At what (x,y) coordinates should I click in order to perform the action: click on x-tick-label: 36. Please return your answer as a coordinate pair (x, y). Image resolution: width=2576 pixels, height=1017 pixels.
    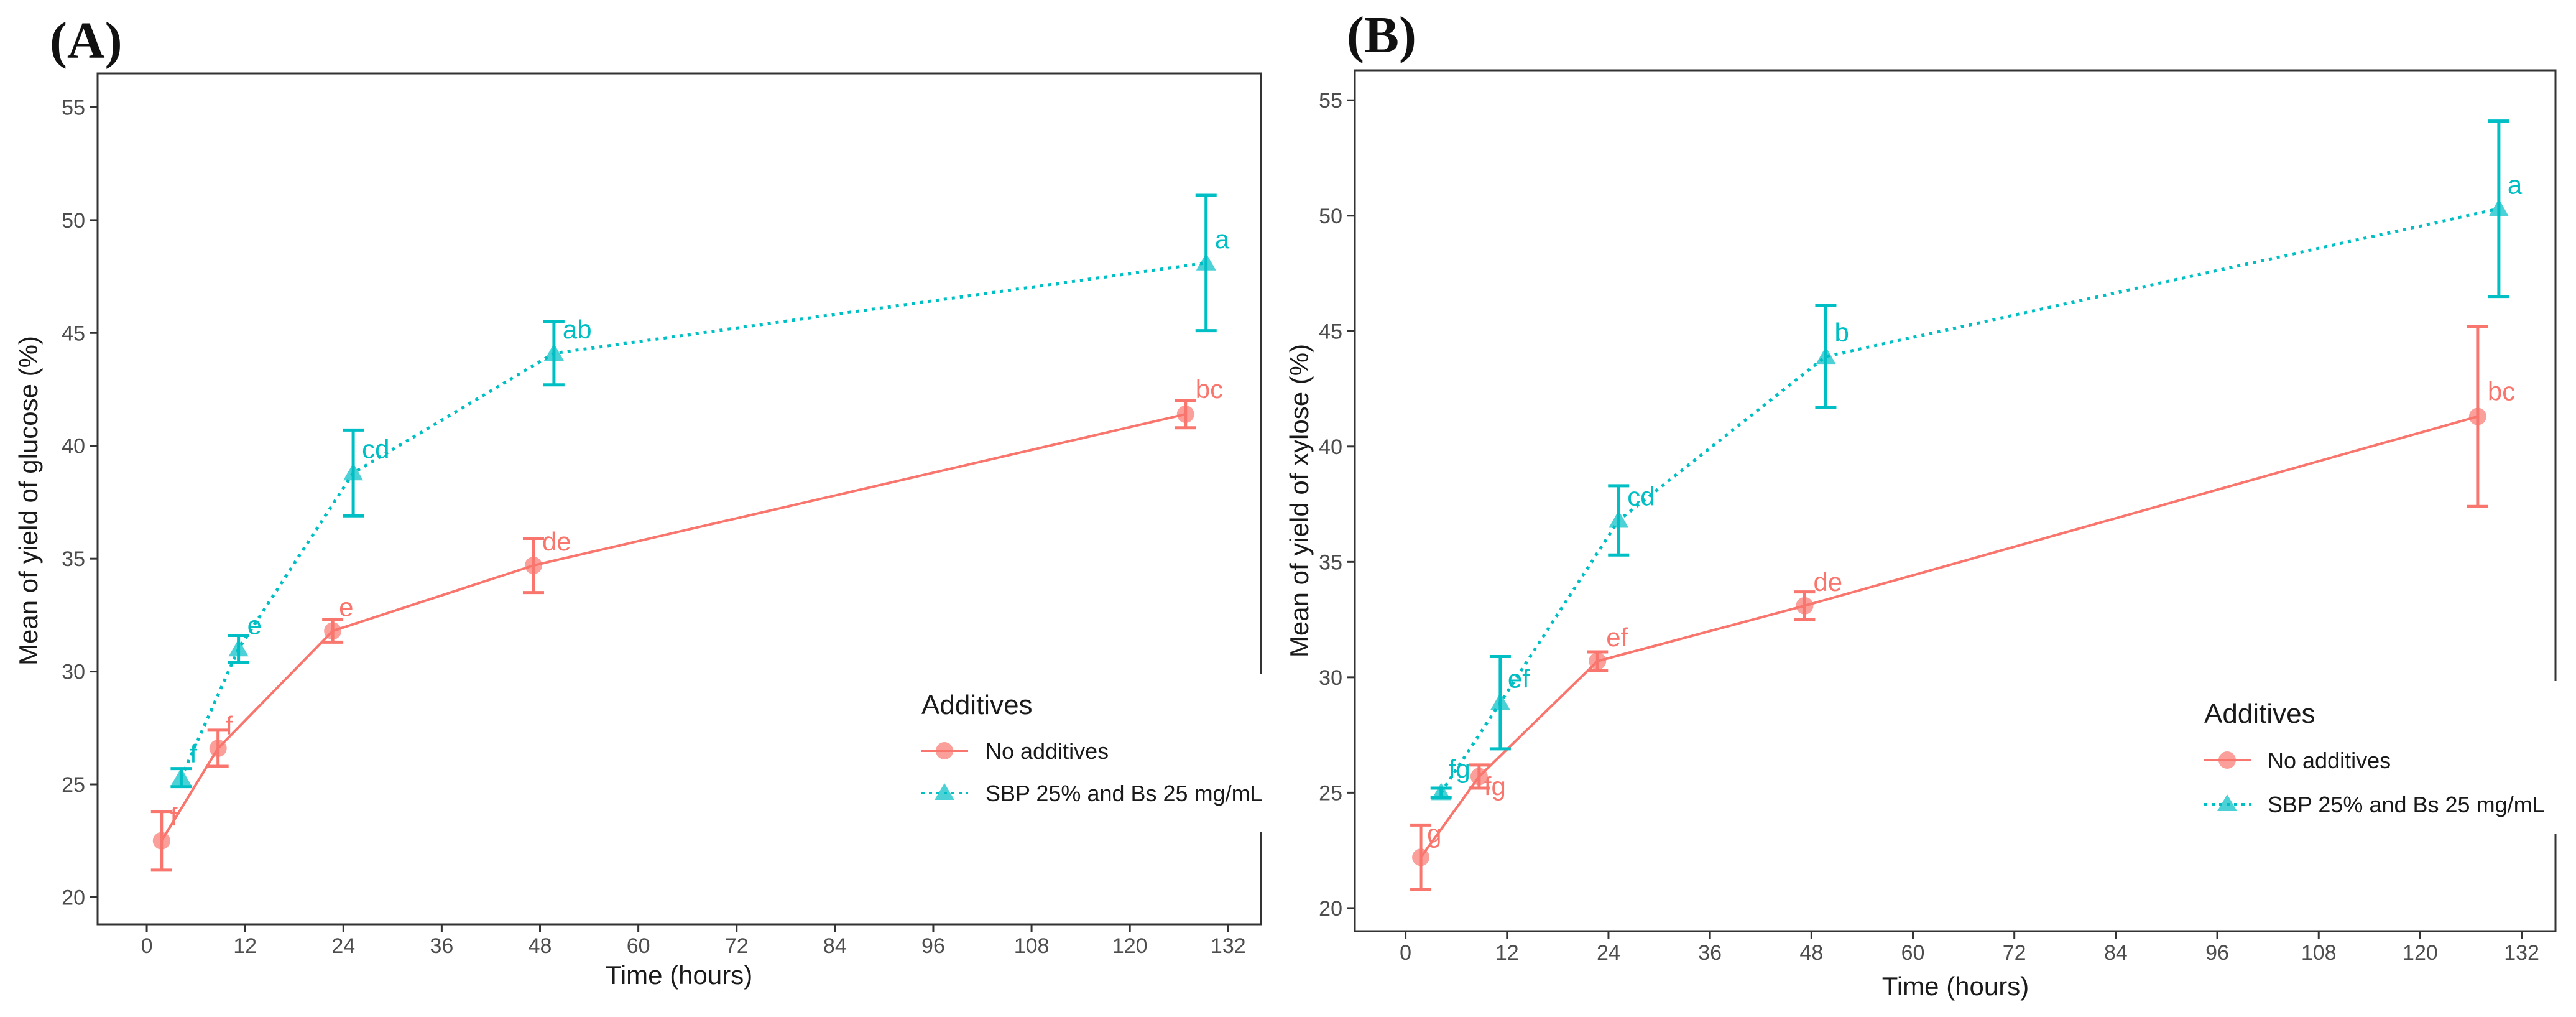
    Looking at the image, I should click on (441, 946).